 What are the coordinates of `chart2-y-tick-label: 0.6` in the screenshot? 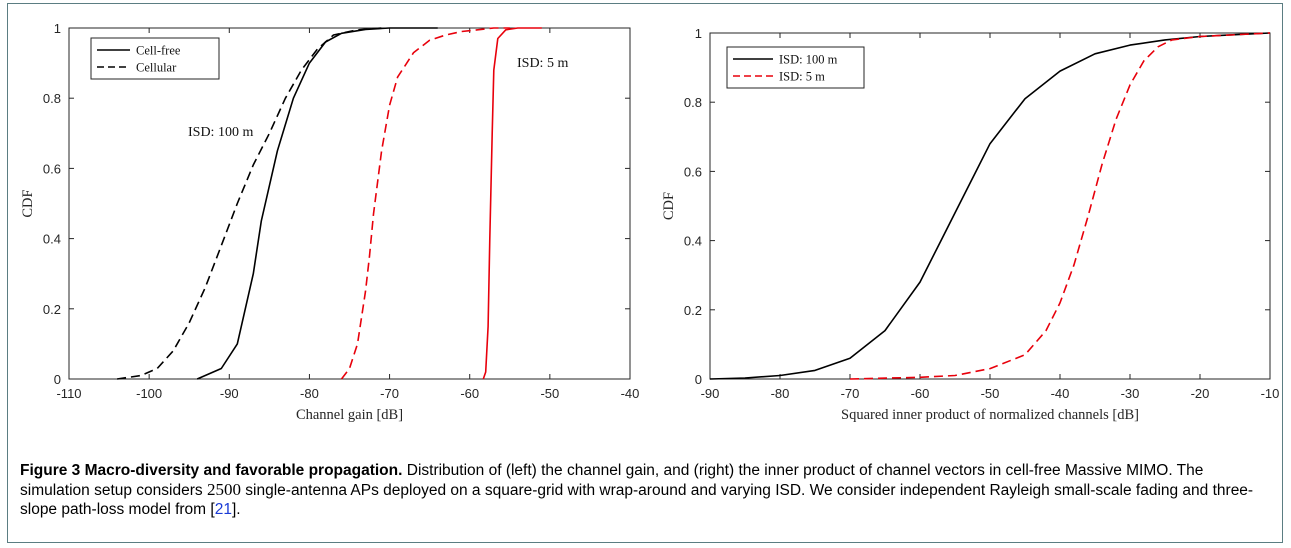 It's located at (693, 171).